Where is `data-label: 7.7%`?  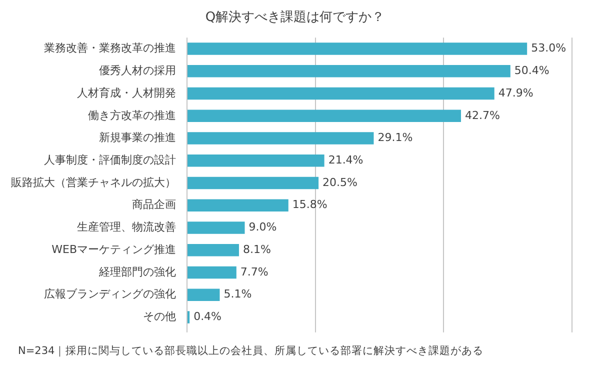 data-label: 7.7% is located at coordinates (254, 271).